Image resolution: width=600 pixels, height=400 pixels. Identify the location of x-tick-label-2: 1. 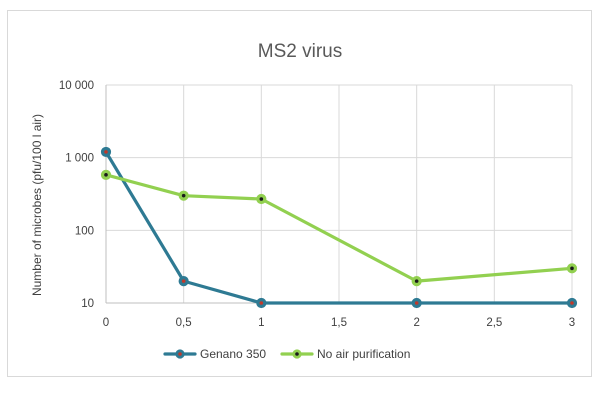
(261, 323).